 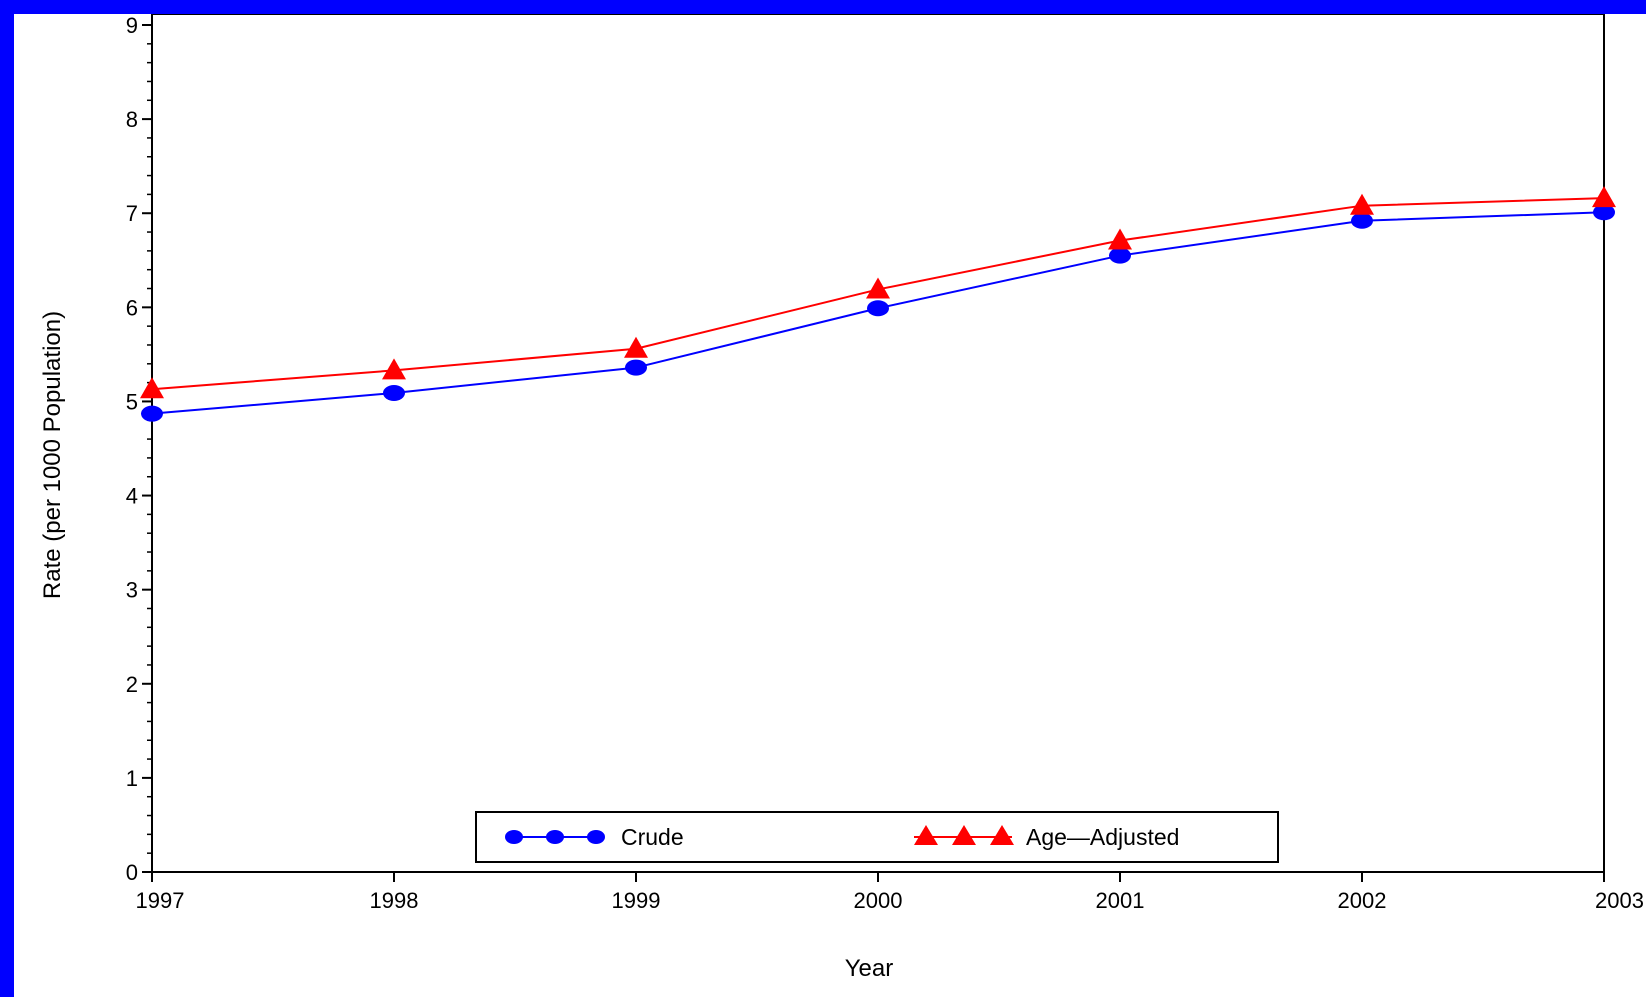 I want to click on x-axis-ticks: 1997 1998 1999 2000 2001 2002 2003, so click(x=890, y=892).